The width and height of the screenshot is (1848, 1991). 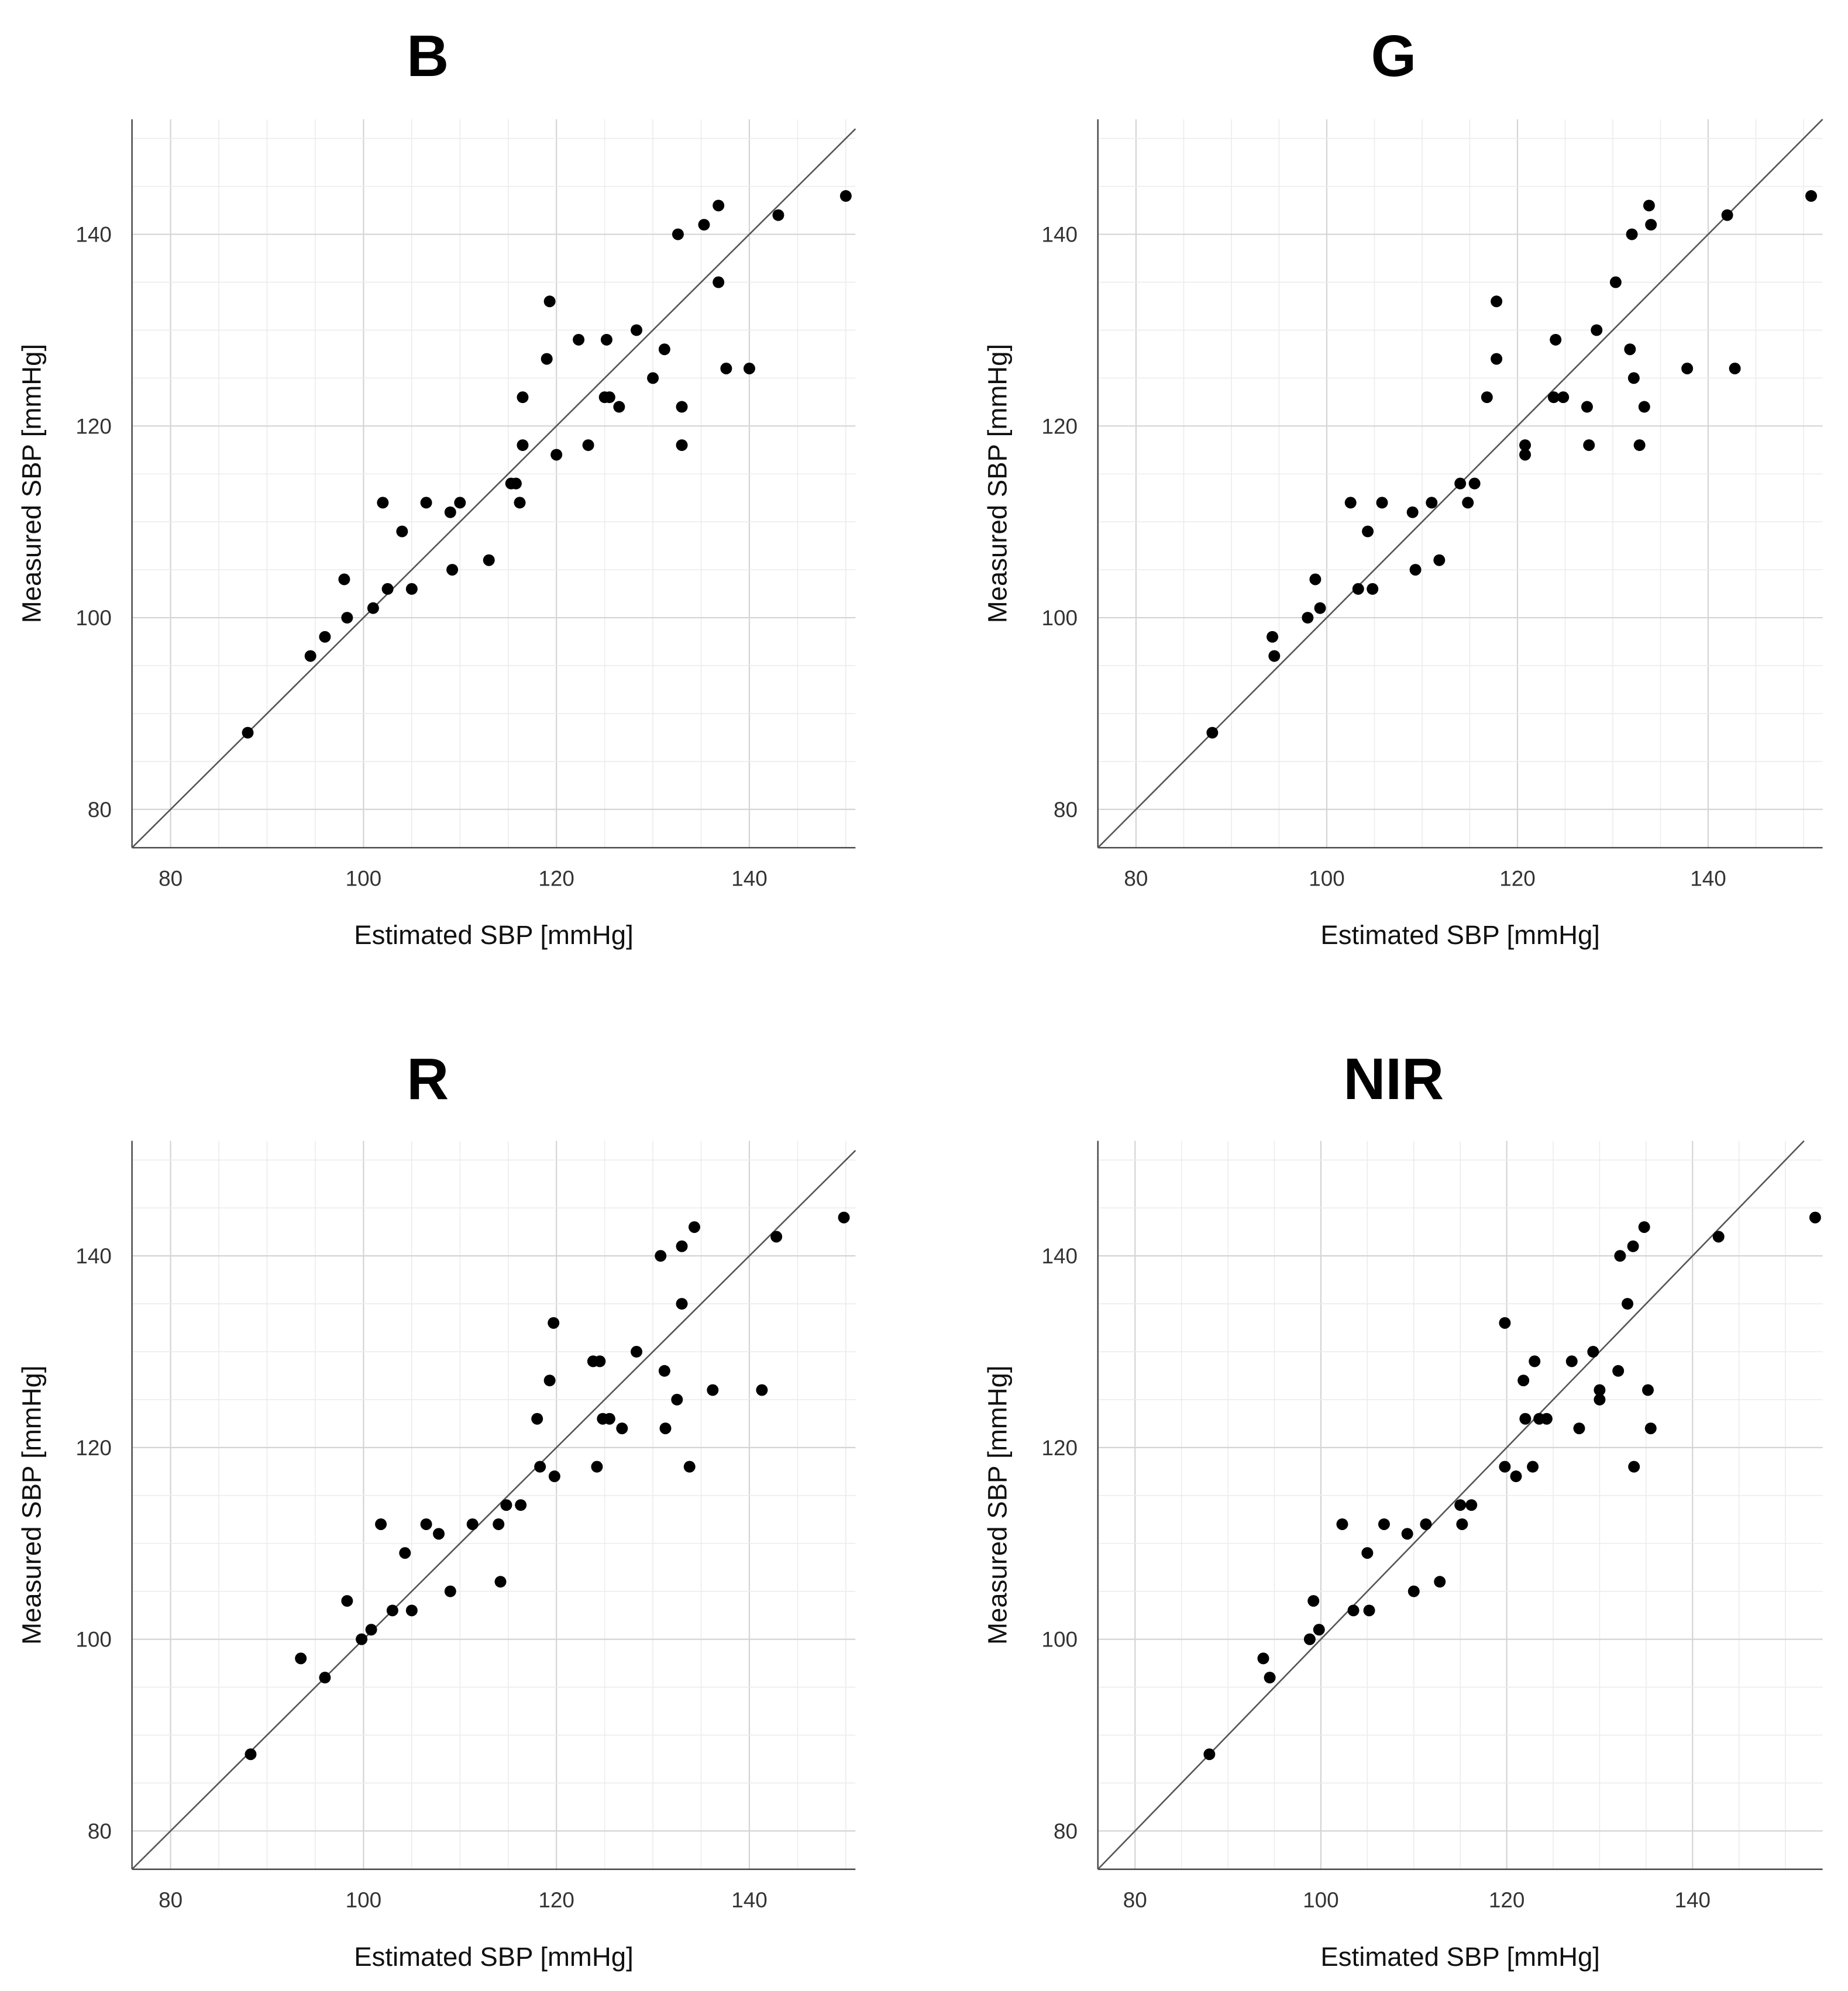 What do you see at coordinates (1394, 56) in the screenshot?
I see `panel-title: G` at bounding box center [1394, 56].